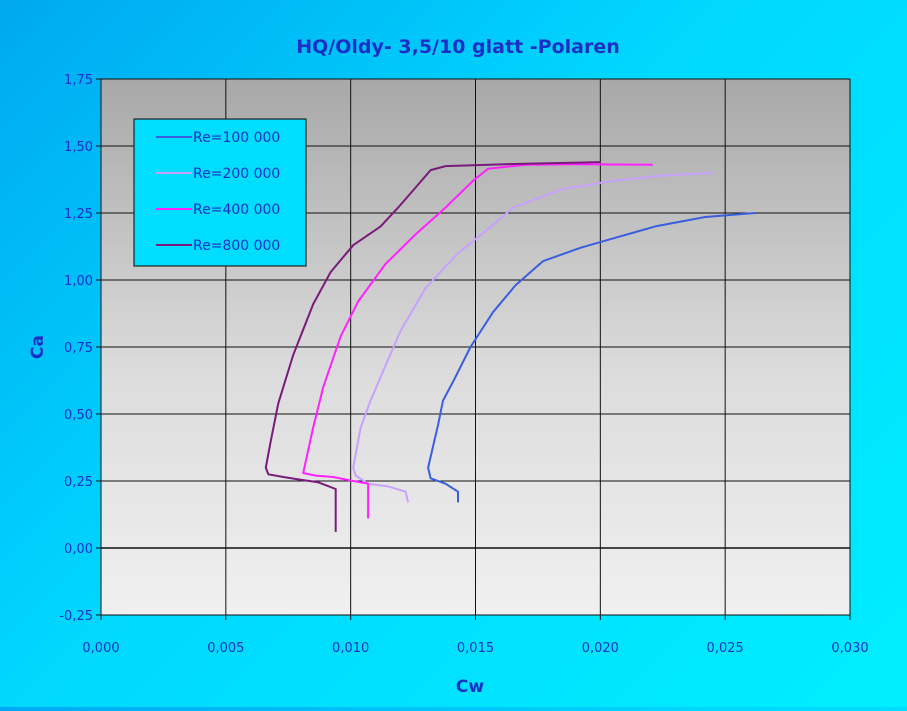 The height and width of the screenshot is (711, 907). I want to click on y-tick-label: 0,25, so click(78, 482).